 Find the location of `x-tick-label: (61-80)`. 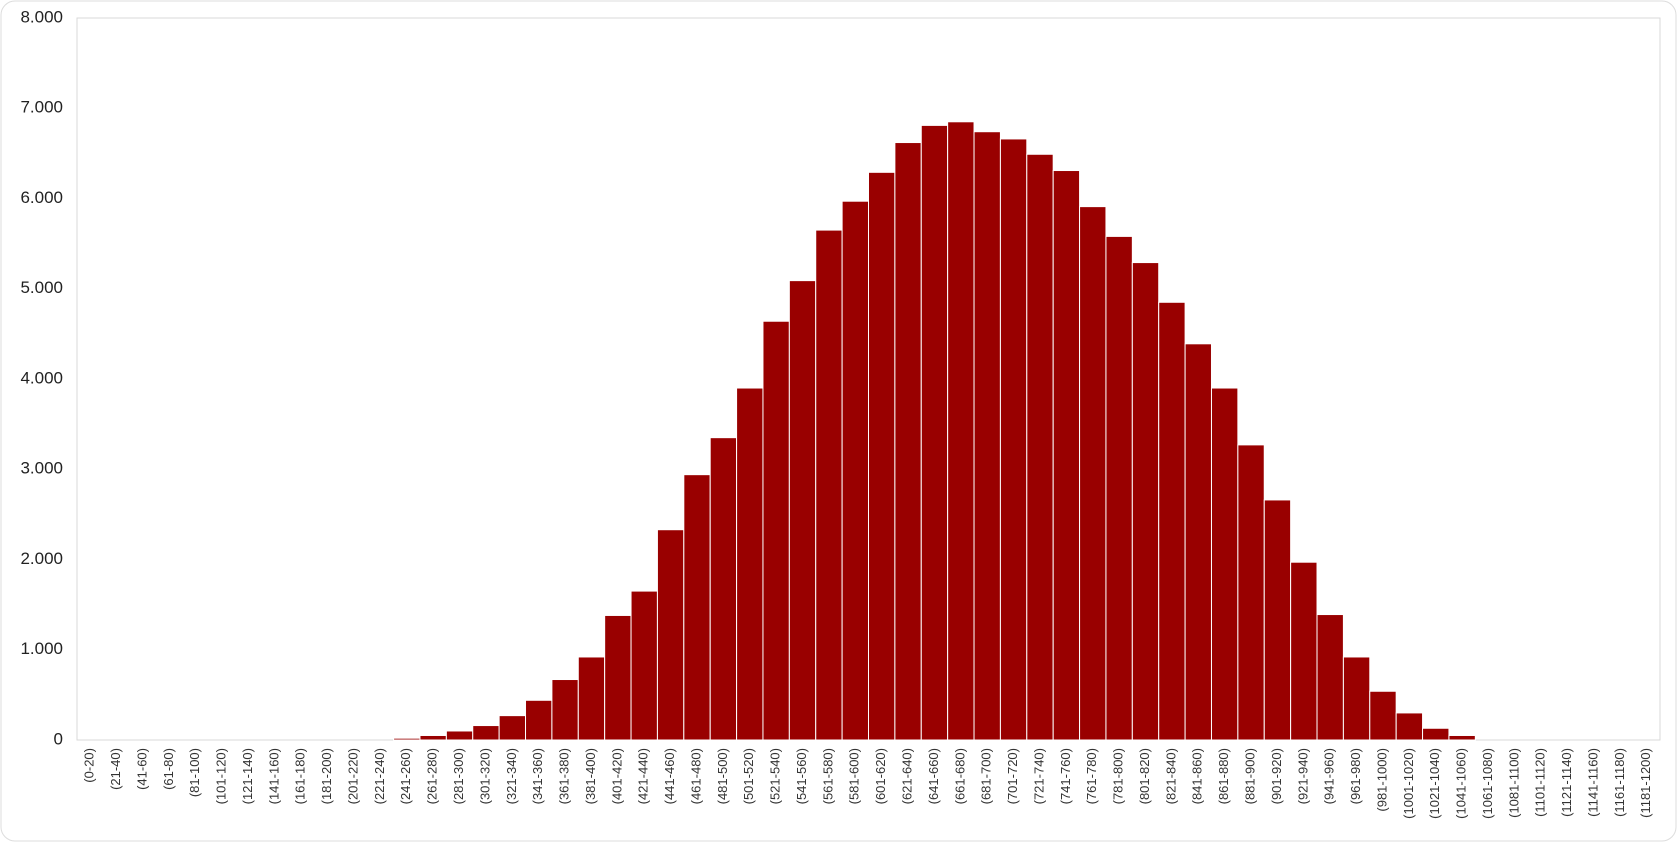

x-tick-label: (61-80) is located at coordinates (168, 769).